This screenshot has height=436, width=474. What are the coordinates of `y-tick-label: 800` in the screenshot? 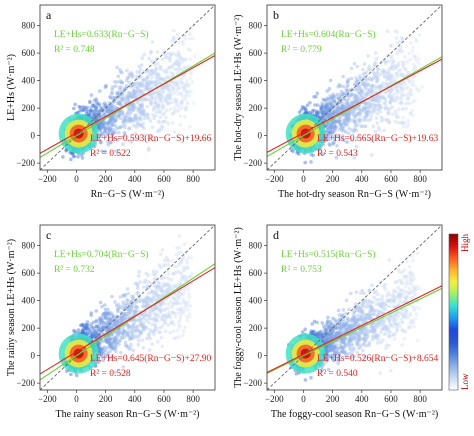 It's located at (29, 26).